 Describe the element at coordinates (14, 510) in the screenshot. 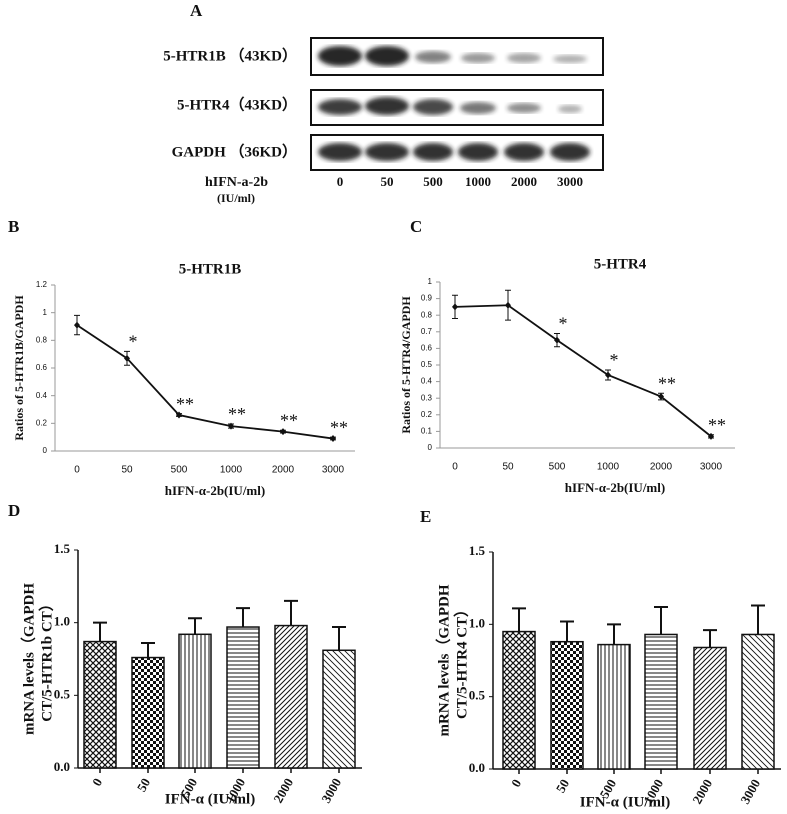

I see `panel-label: D` at that location.